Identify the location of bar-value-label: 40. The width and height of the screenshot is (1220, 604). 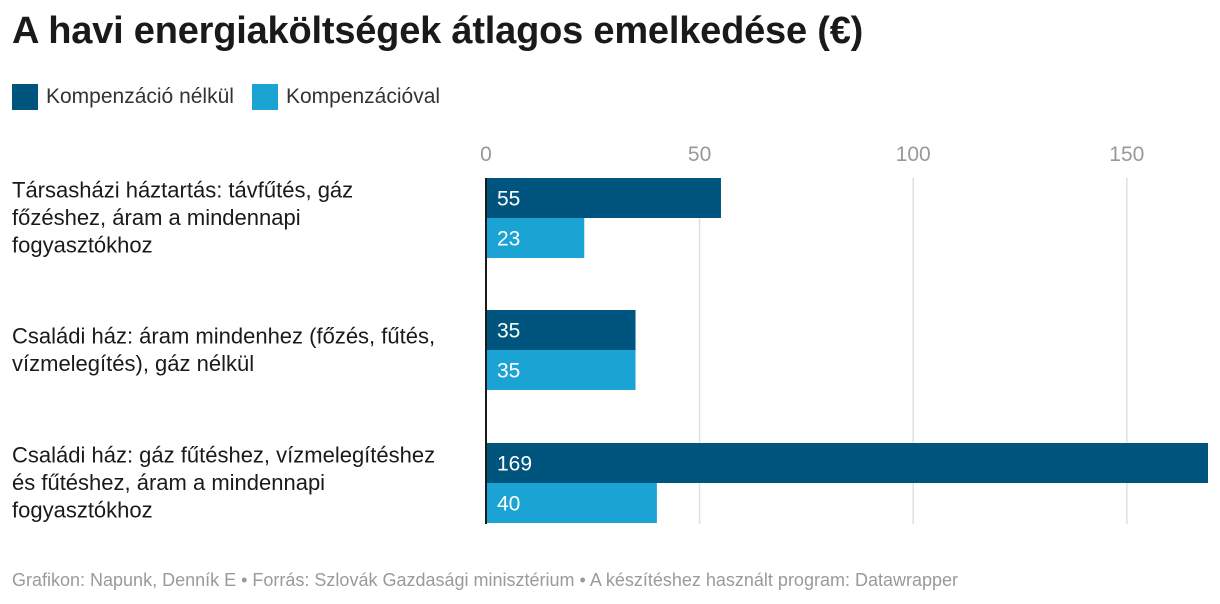
(508, 504).